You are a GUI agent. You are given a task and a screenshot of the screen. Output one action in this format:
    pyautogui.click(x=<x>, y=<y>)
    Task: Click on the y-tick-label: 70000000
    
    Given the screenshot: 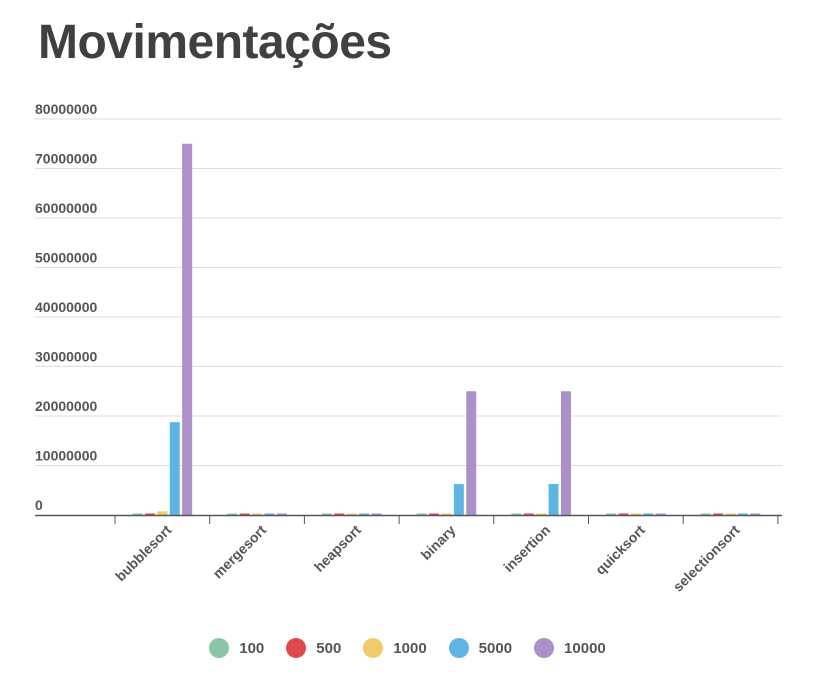 What is the action you would take?
    pyautogui.click(x=66, y=159)
    